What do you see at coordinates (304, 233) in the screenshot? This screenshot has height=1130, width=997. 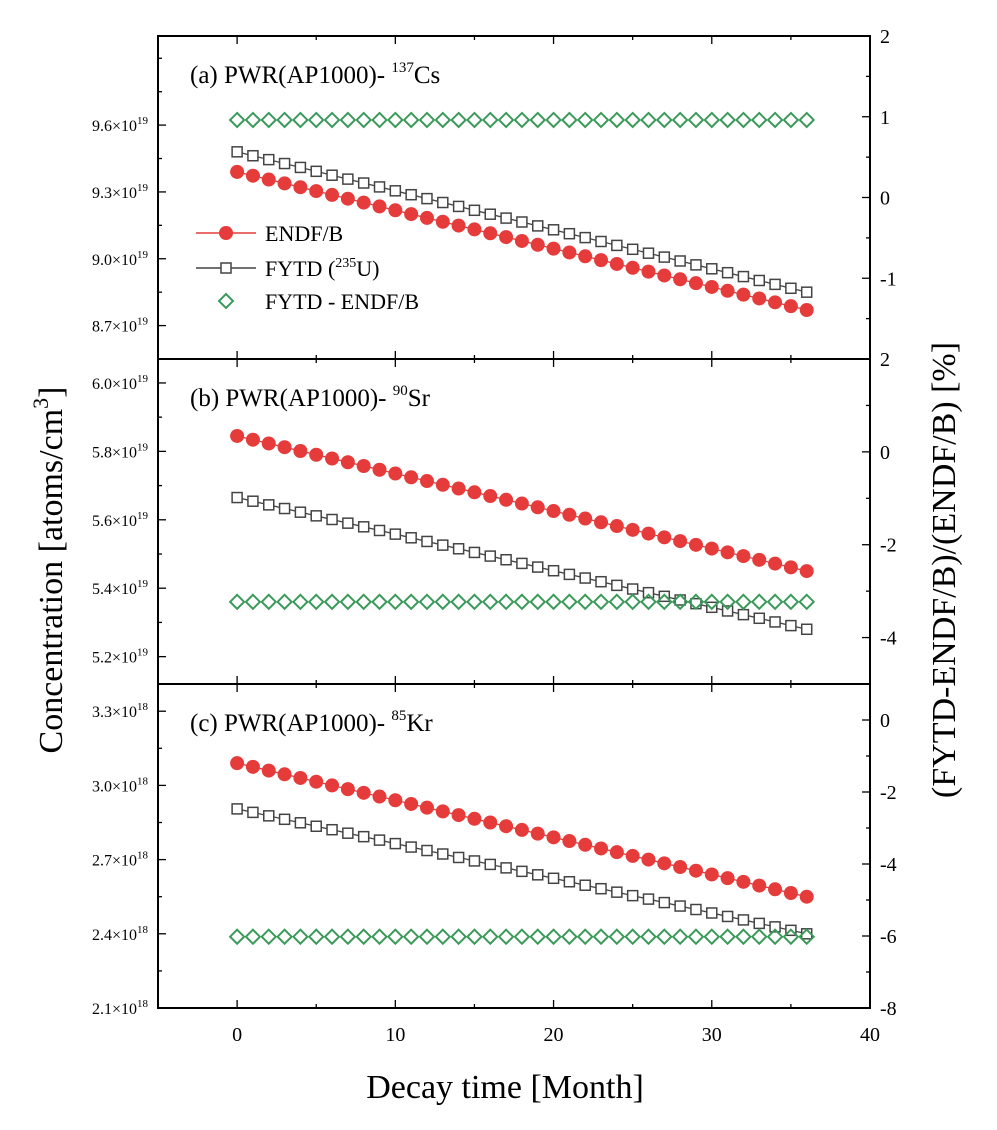 I see `legend-label-endf: ENDF/B` at bounding box center [304, 233].